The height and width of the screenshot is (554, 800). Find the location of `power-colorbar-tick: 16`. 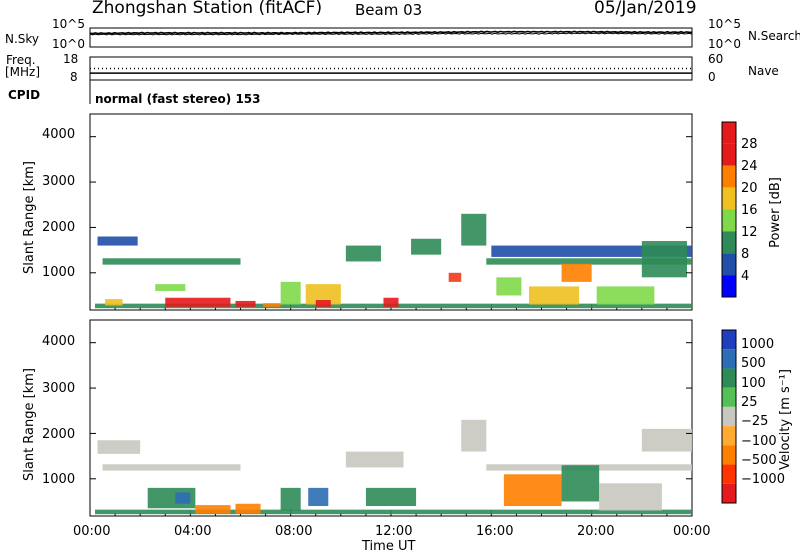

power-colorbar-tick: 16 is located at coordinates (749, 210).